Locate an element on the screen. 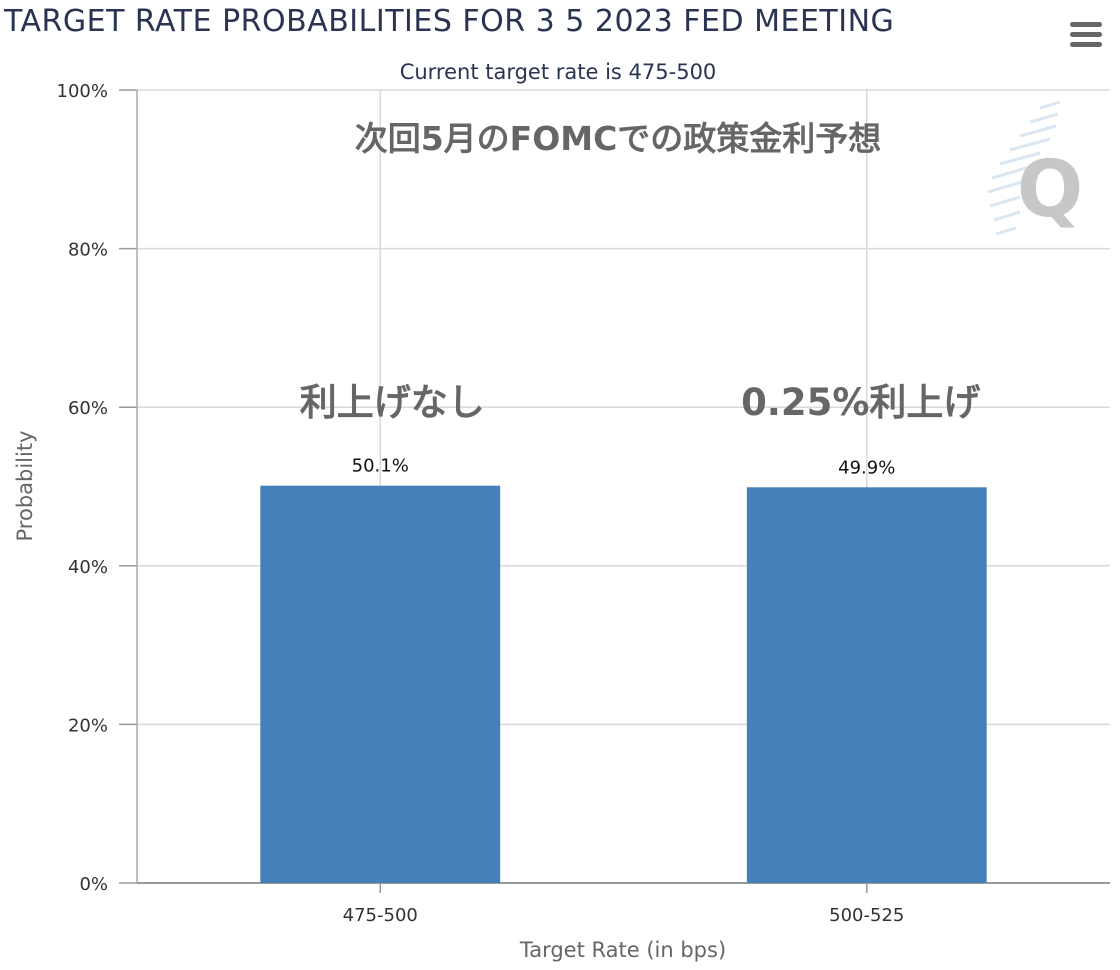 Image resolution: width=1120 pixels, height=970 pixels. x-tick-label: 475-500 is located at coordinates (380, 915).